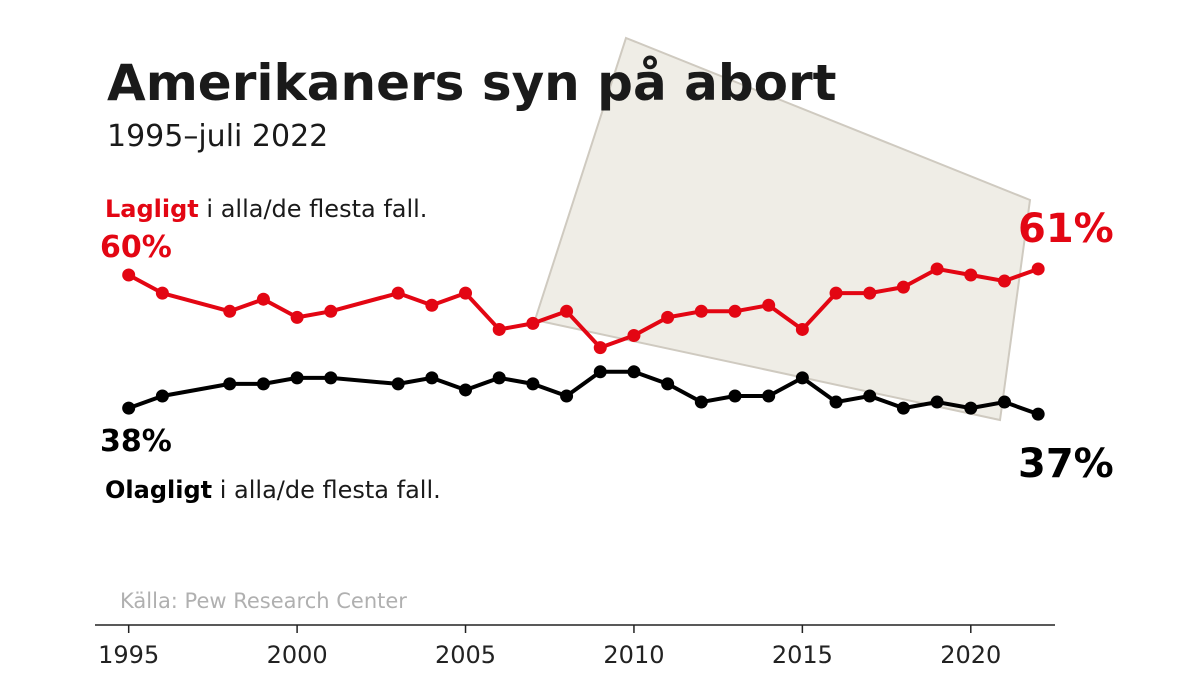 The height and width of the screenshot is (675, 1200). I want to click on value-label: 38%, so click(136, 441).